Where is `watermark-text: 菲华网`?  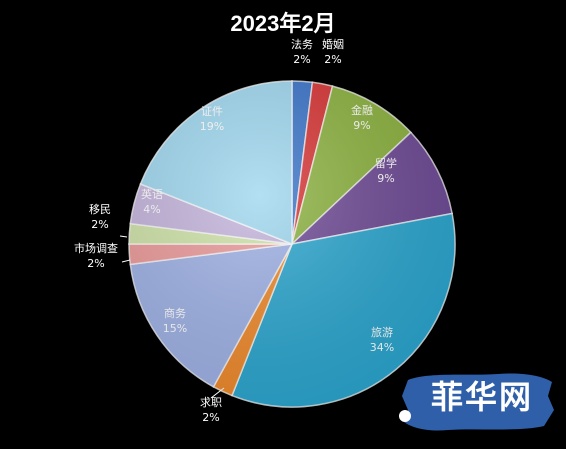 watermark-text: 菲华网 is located at coordinates (481, 397).